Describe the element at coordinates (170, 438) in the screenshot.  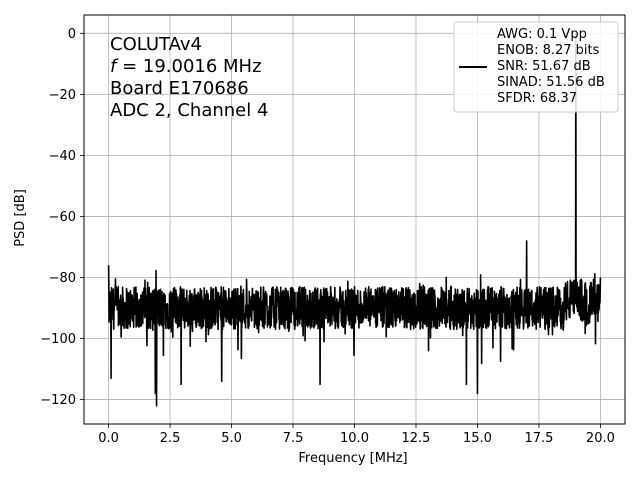
I see `x-tick-label: 2.5` at that location.